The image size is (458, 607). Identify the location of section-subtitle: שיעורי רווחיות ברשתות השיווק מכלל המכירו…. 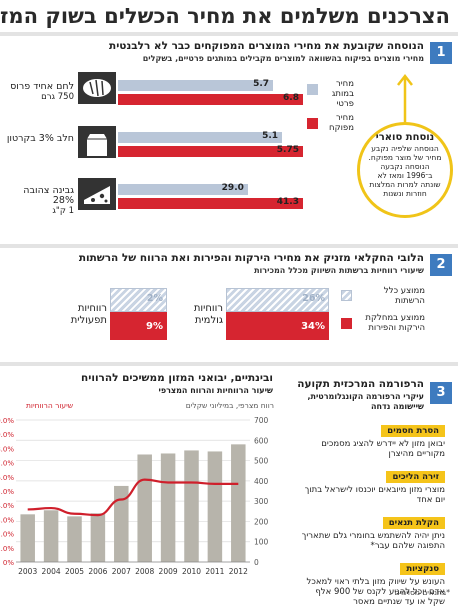
(339, 270).